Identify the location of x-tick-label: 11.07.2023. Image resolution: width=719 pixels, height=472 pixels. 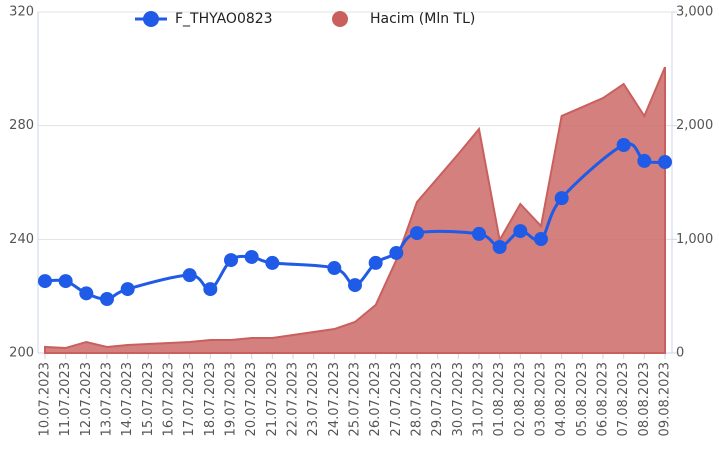
(65, 399).